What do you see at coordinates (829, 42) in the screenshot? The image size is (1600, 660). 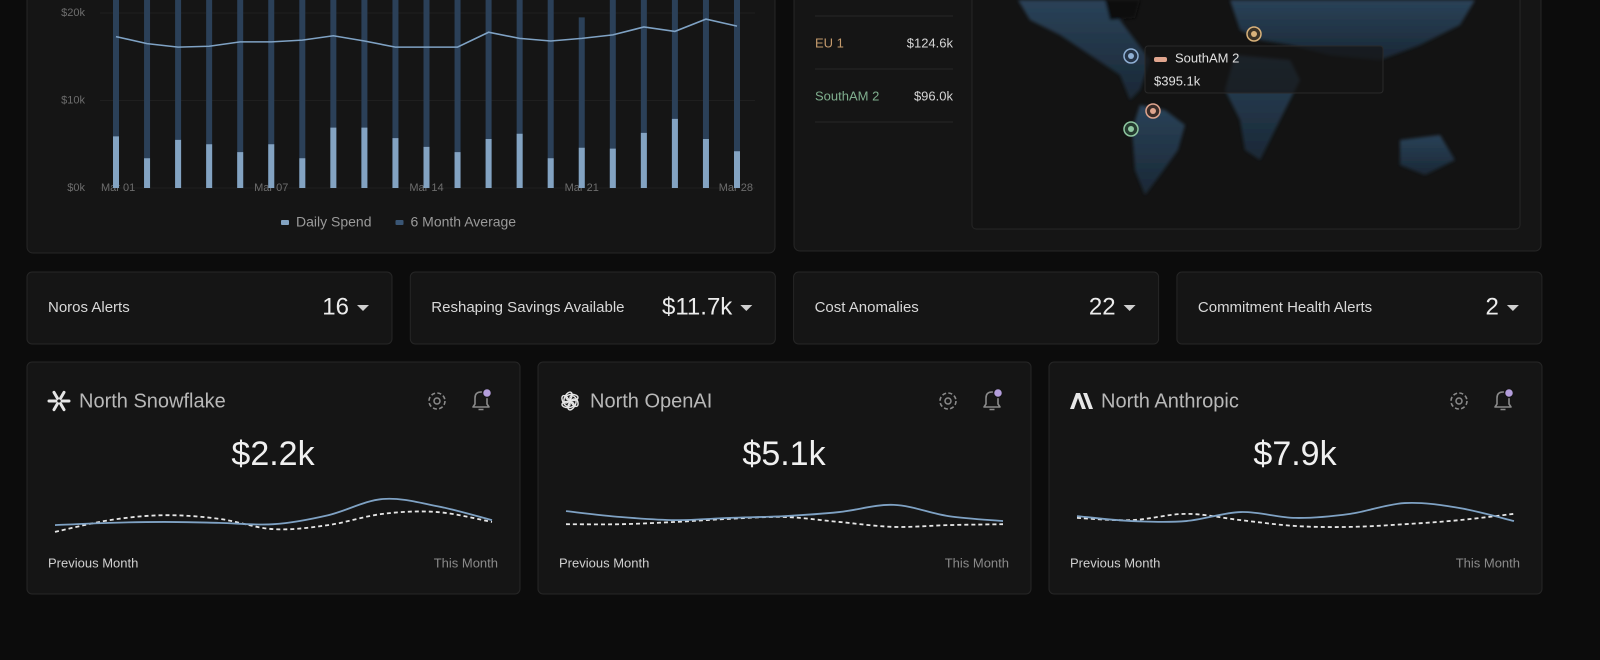 I see `region-name: EU 1` at bounding box center [829, 42].